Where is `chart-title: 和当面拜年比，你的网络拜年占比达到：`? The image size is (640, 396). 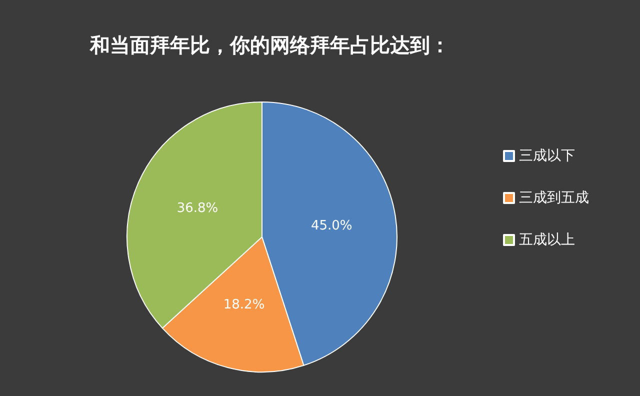
chart-title: 和当面拜年比，你的网络拜年占比达到： is located at coordinates (269, 45).